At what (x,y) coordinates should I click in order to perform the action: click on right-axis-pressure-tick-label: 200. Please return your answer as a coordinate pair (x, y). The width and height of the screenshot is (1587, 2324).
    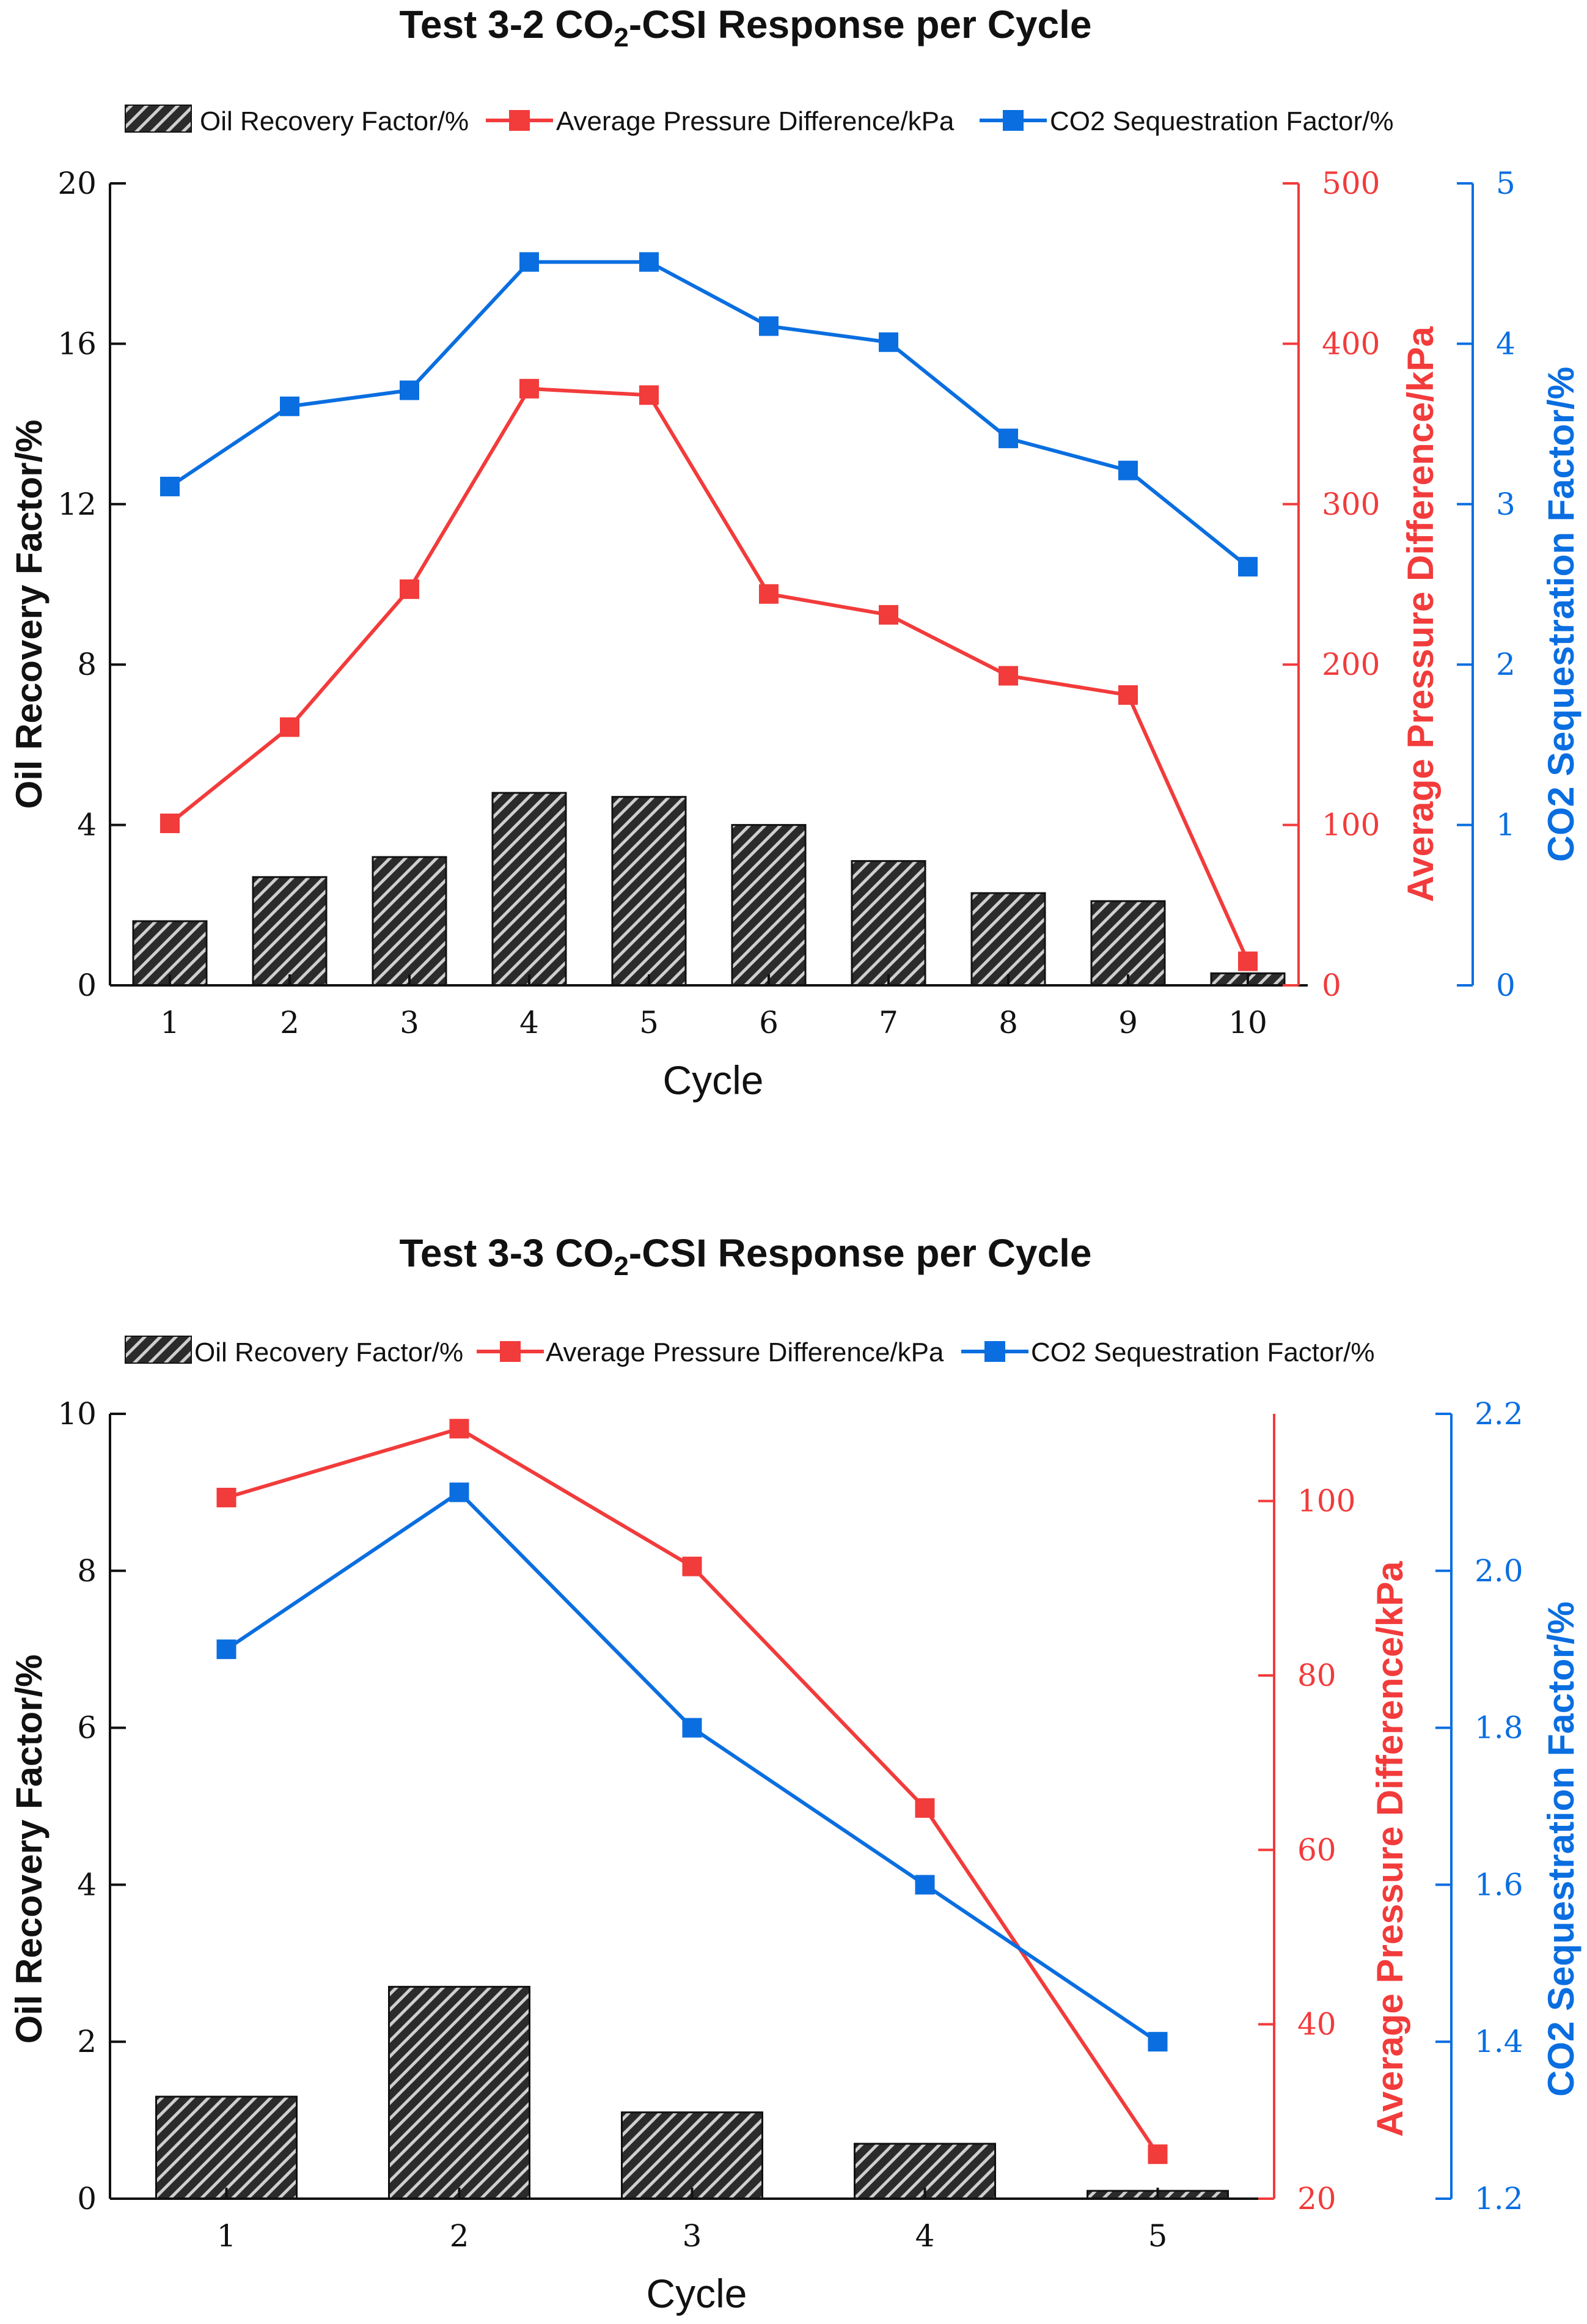
    Looking at the image, I should click on (1351, 664).